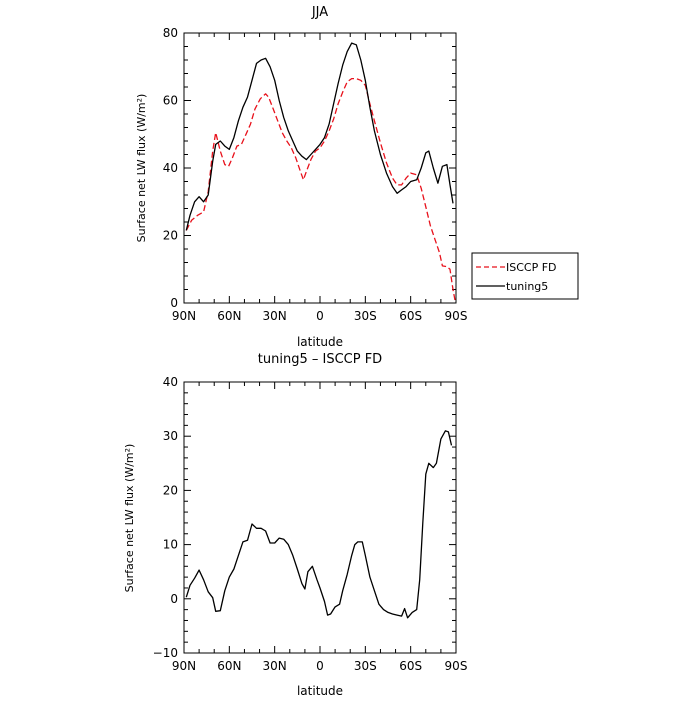  I want to click on y-tick-label: −10, so click(165, 653).